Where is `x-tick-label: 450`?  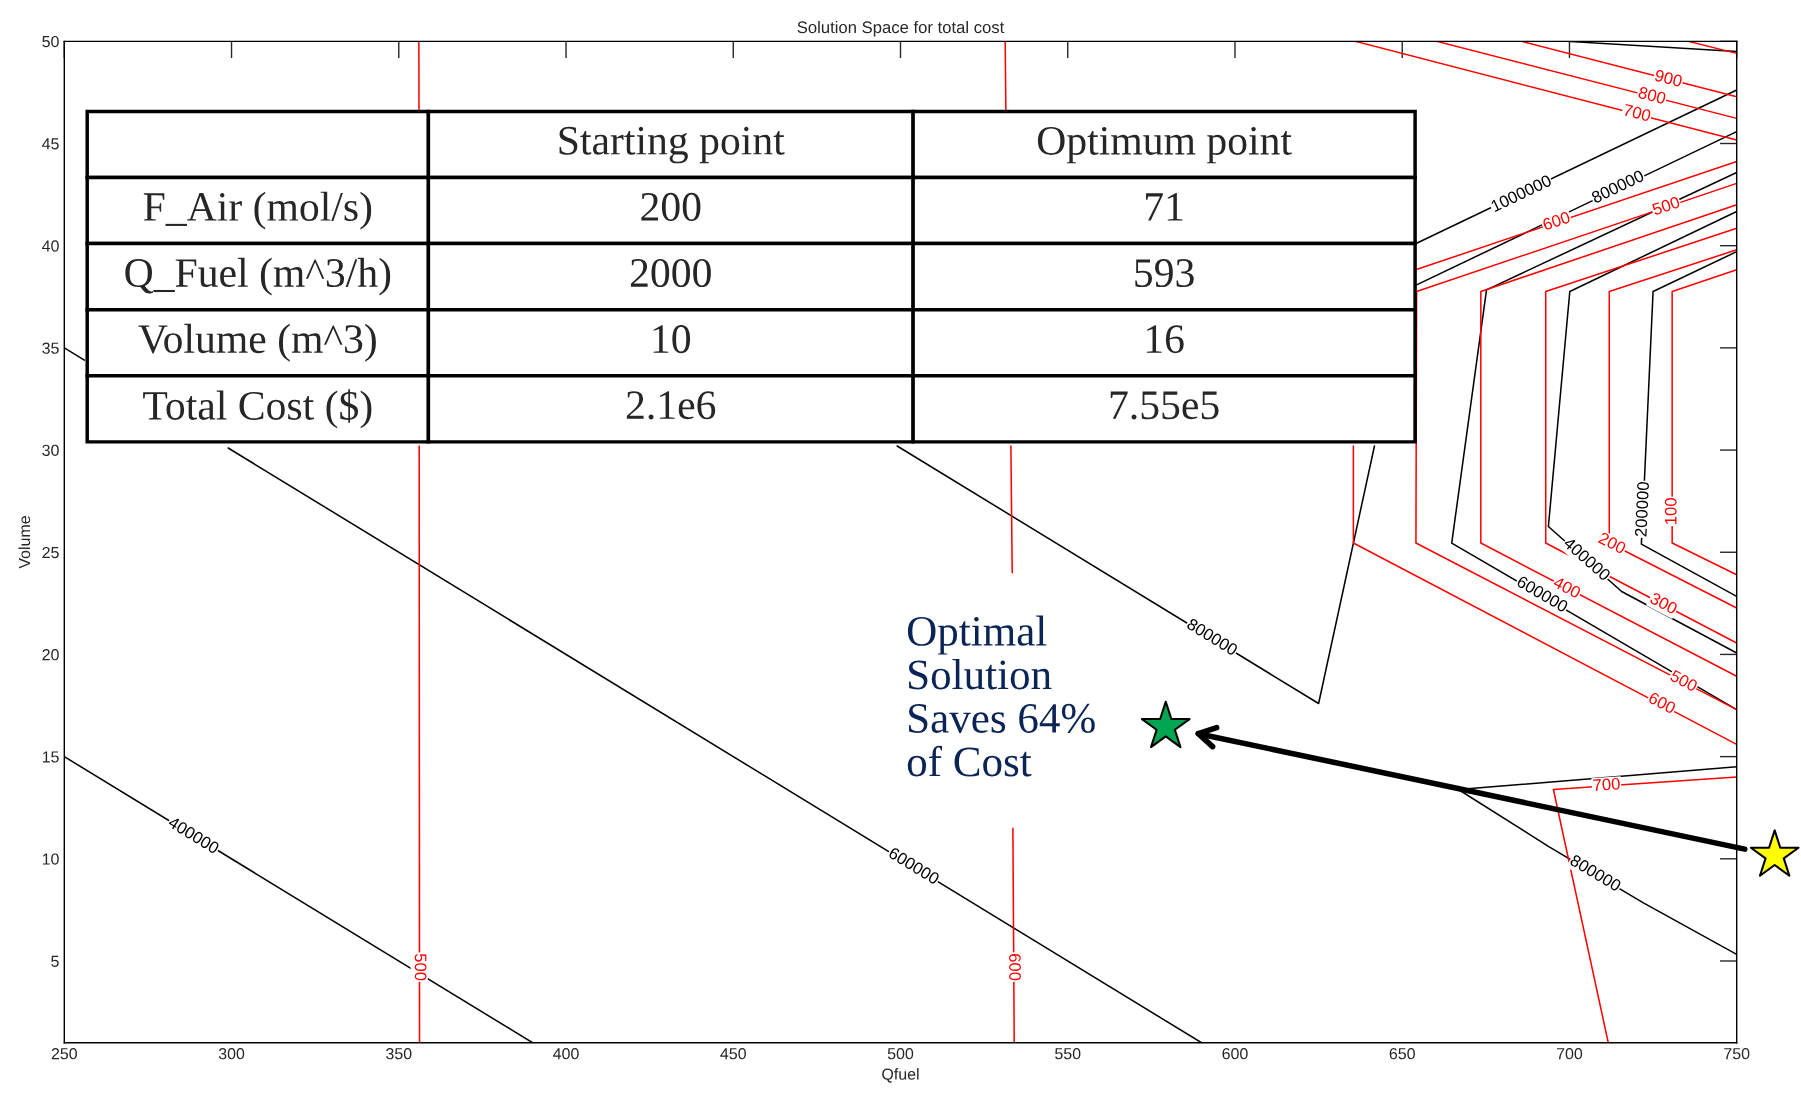
x-tick-label: 450 is located at coordinates (733, 1054).